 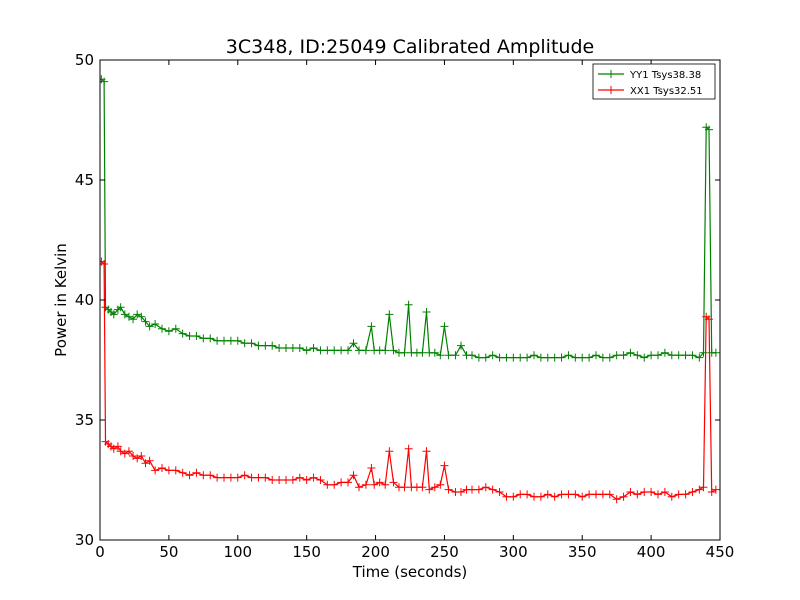 What do you see at coordinates (582, 552) in the screenshot?
I see `x-tick-label: 350` at bounding box center [582, 552].